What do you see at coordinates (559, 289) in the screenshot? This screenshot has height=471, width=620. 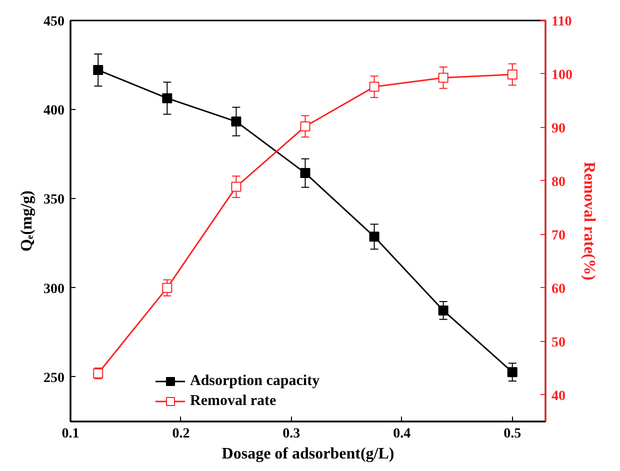 I see `y2-tick-label: 60` at bounding box center [559, 289].